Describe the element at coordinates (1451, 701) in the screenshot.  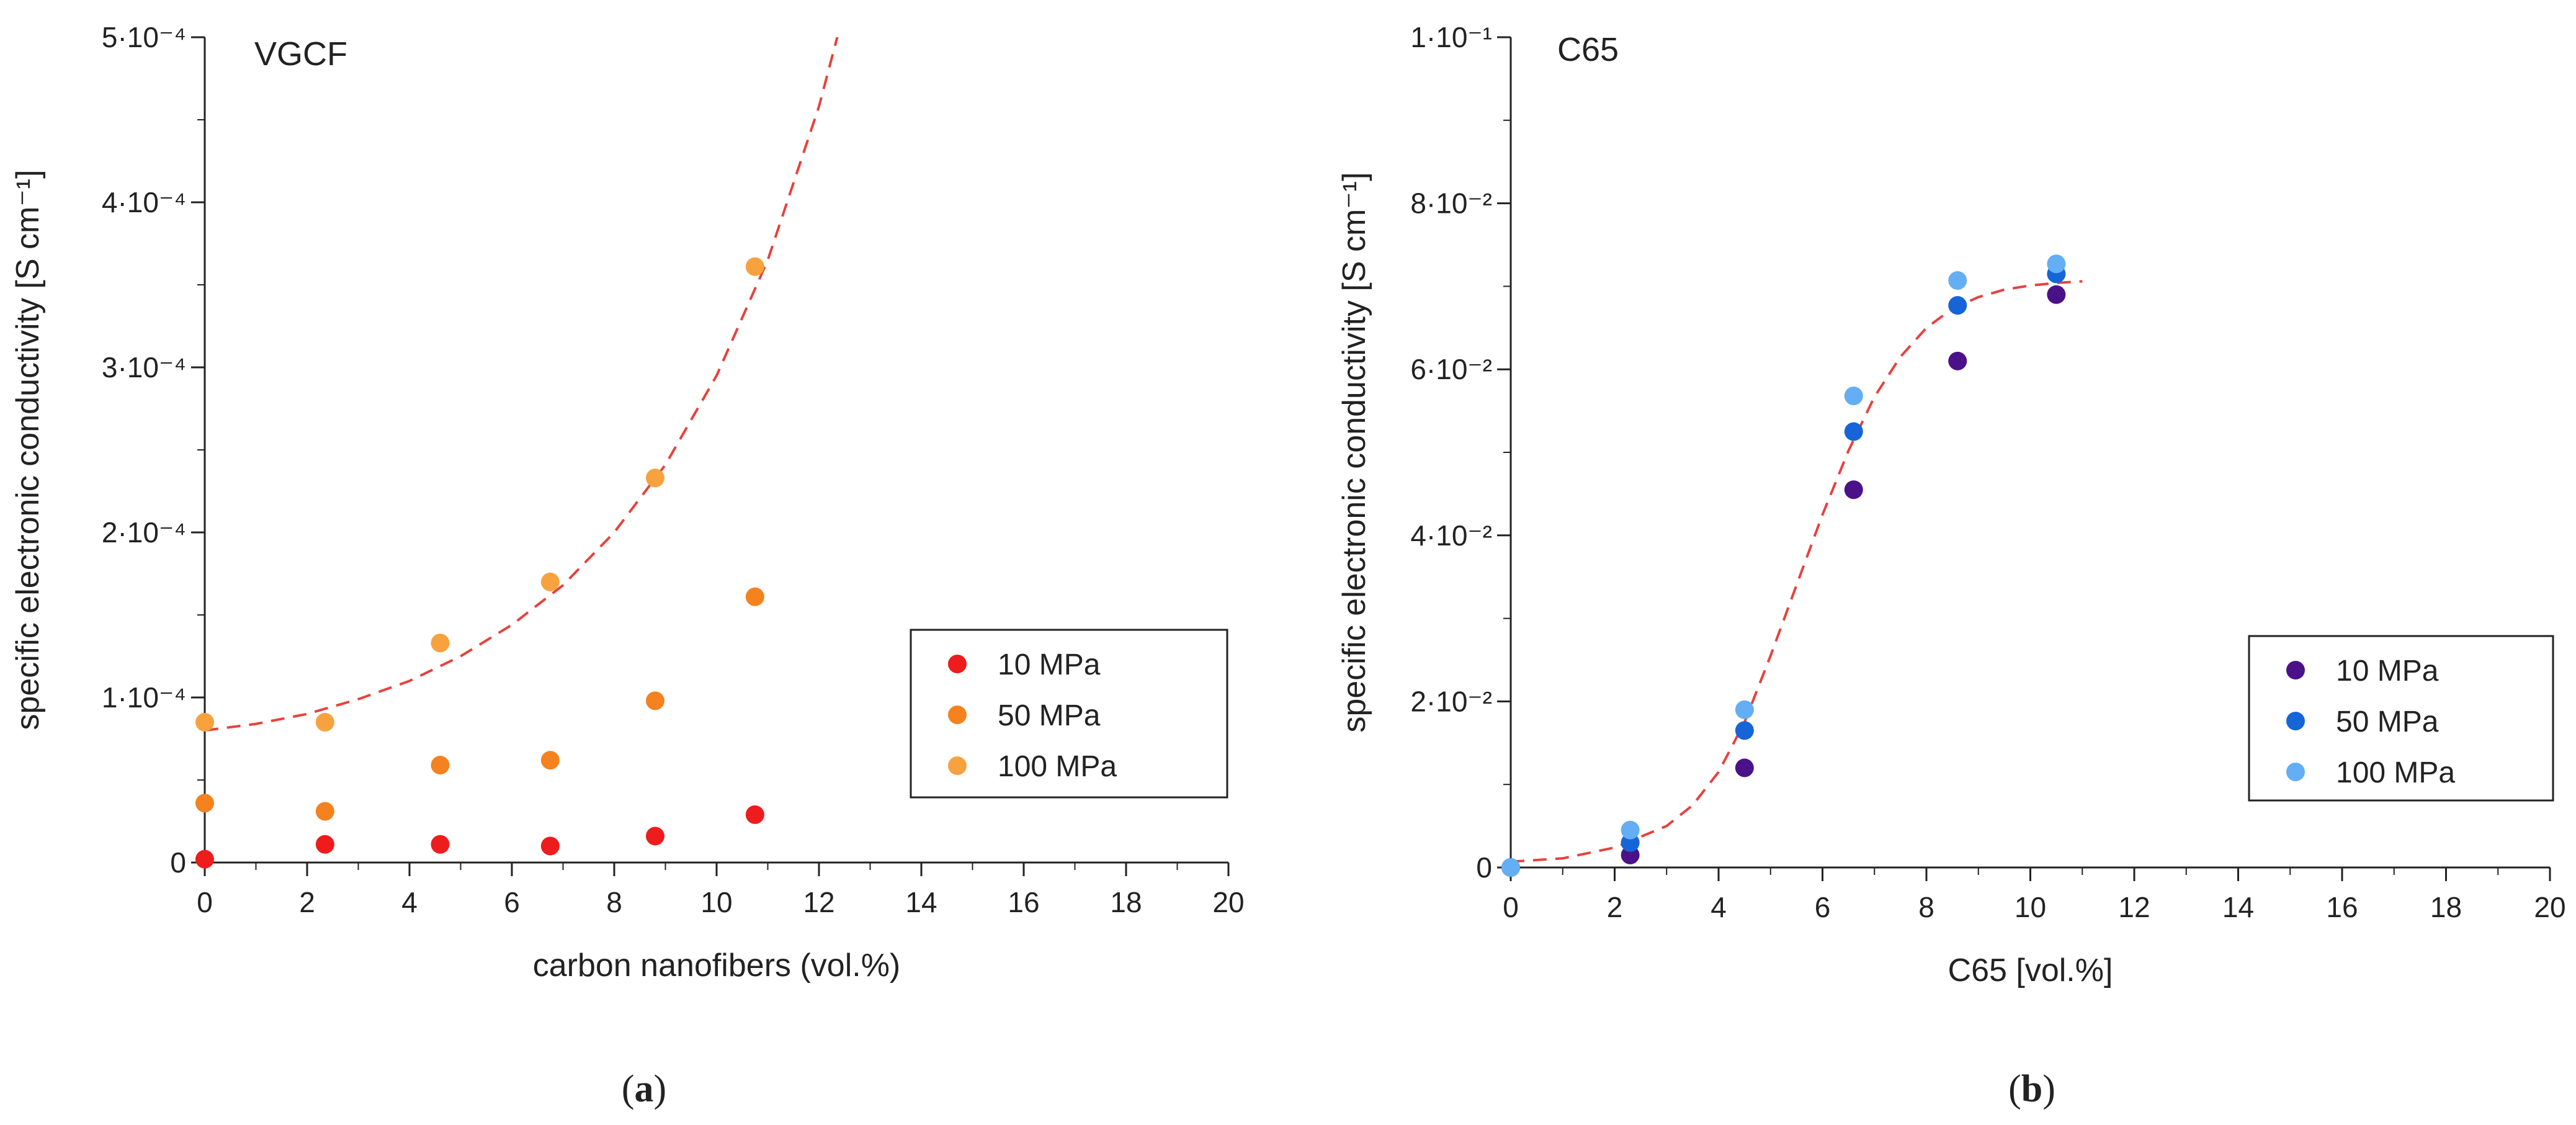
I see `y-tick-label: 2·10⁻²` at that location.